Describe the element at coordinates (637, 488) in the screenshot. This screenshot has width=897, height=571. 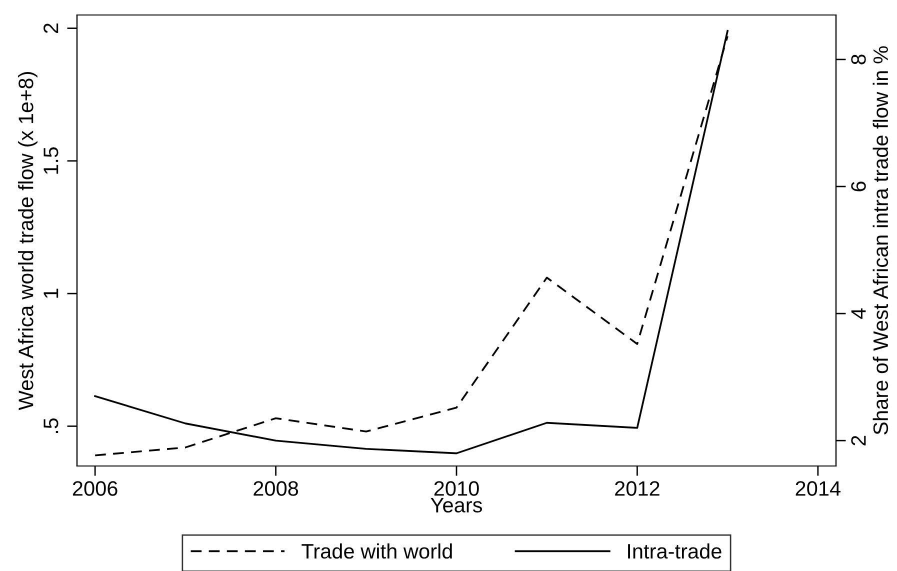
I see `x-tick-label: 2012` at that location.